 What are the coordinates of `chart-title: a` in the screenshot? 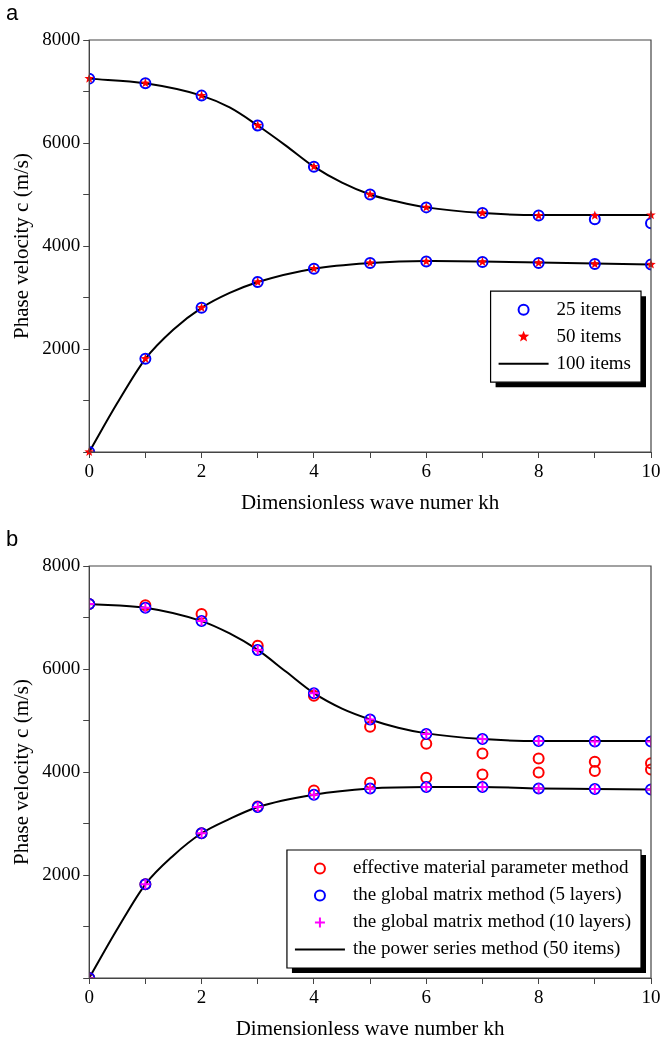 It's located at (12, 13).